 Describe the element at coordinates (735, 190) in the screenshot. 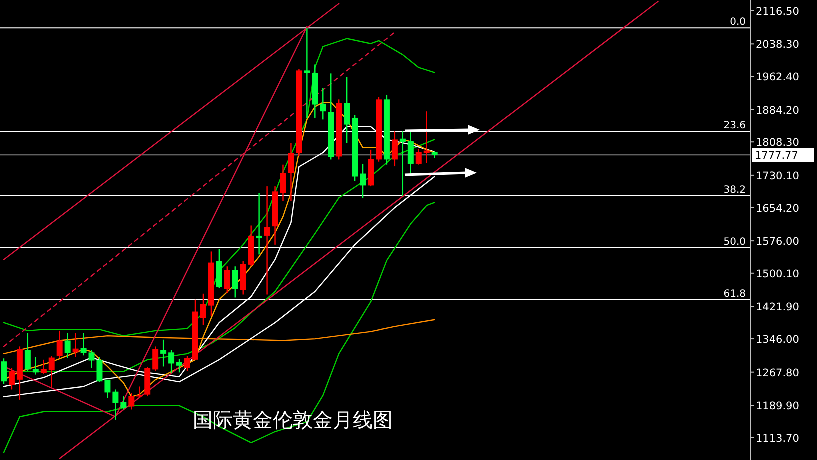

I see `annotation: 38.2` at that location.